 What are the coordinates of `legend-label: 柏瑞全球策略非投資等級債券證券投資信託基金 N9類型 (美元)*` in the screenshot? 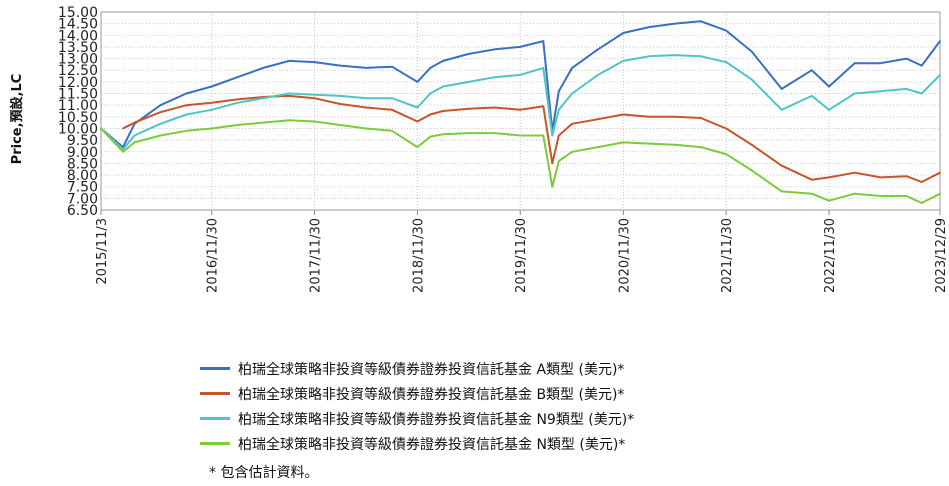 It's located at (436, 419).